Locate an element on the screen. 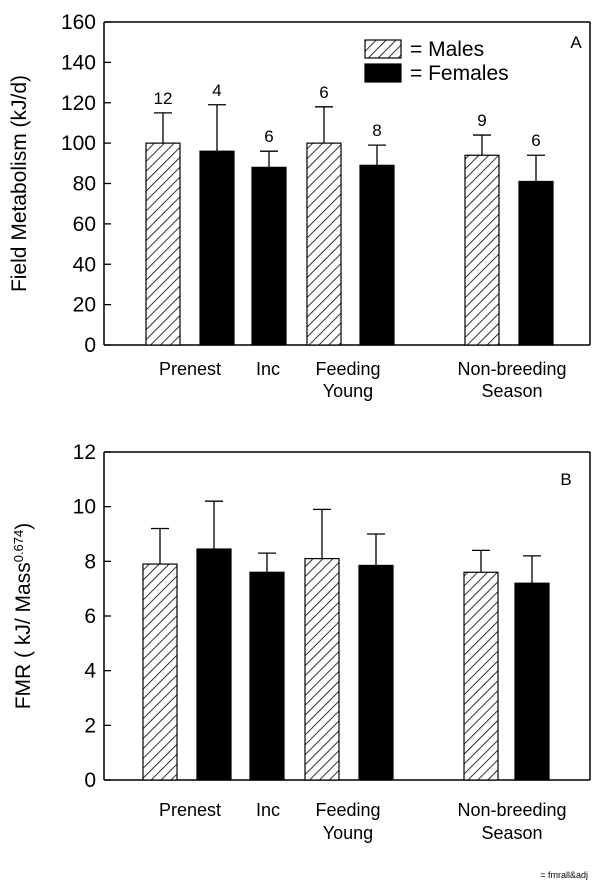  sample-size-label: 12 is located at coordinates (163, 98).